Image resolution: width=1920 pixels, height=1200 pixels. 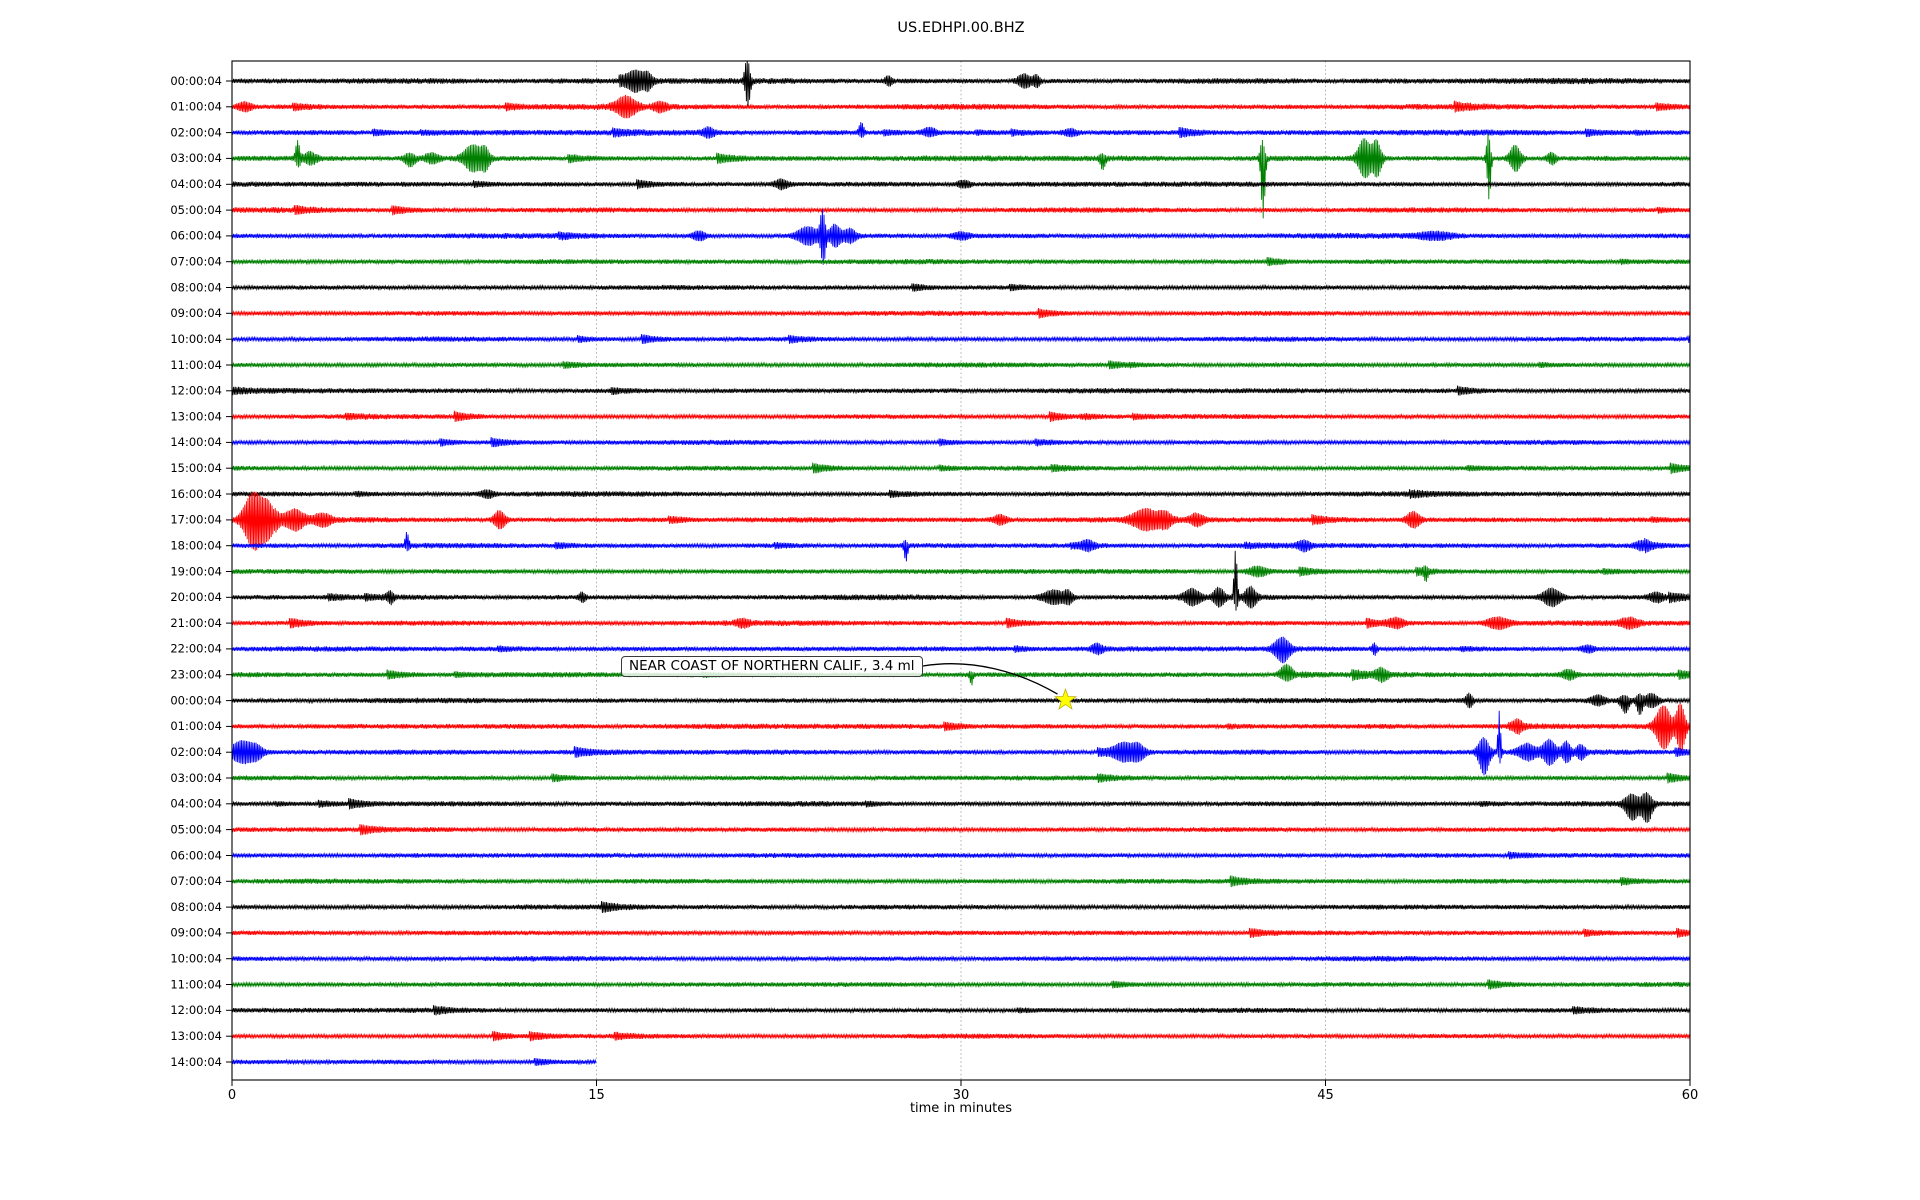 I want to click on y-tick-label: 15:00:04, so click(x=196, y=468).